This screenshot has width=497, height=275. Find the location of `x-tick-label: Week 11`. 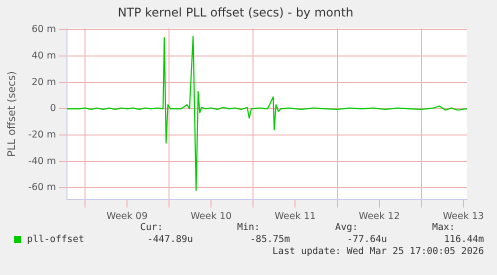

x-tick-label: Week 11 is located at coordinates (295, 216).